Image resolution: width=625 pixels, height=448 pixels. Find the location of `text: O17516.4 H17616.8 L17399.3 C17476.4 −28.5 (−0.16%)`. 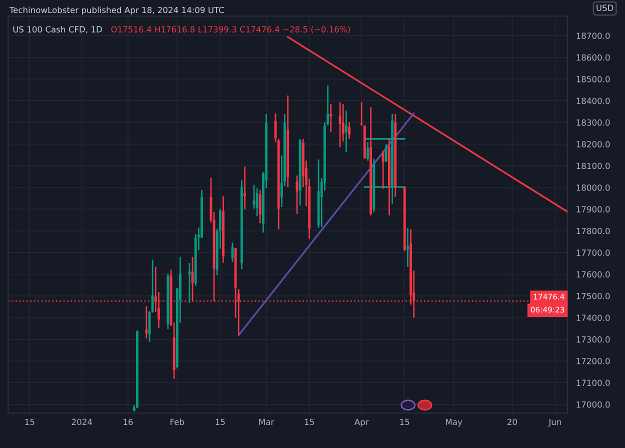

text: O17516.4 H17616.8 L17399.3 C17476.4 −28.5 (−0.16%) is located at coordinates (230, 30).